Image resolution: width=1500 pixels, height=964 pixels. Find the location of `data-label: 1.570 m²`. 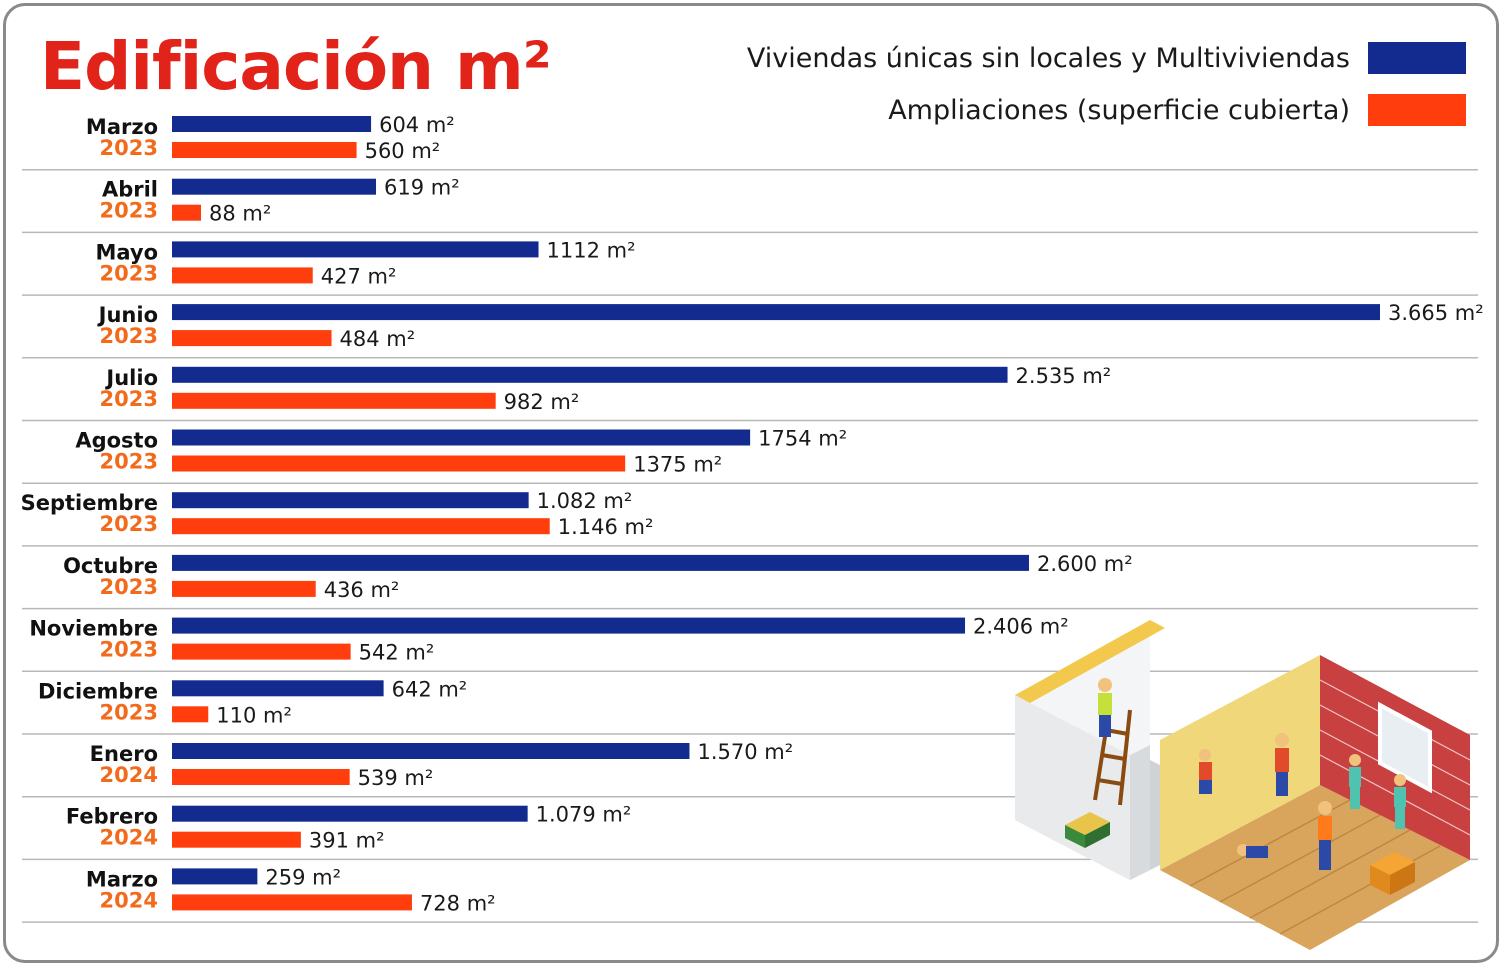

data-label: 1.570 m² is located at coordinates (745, 752).